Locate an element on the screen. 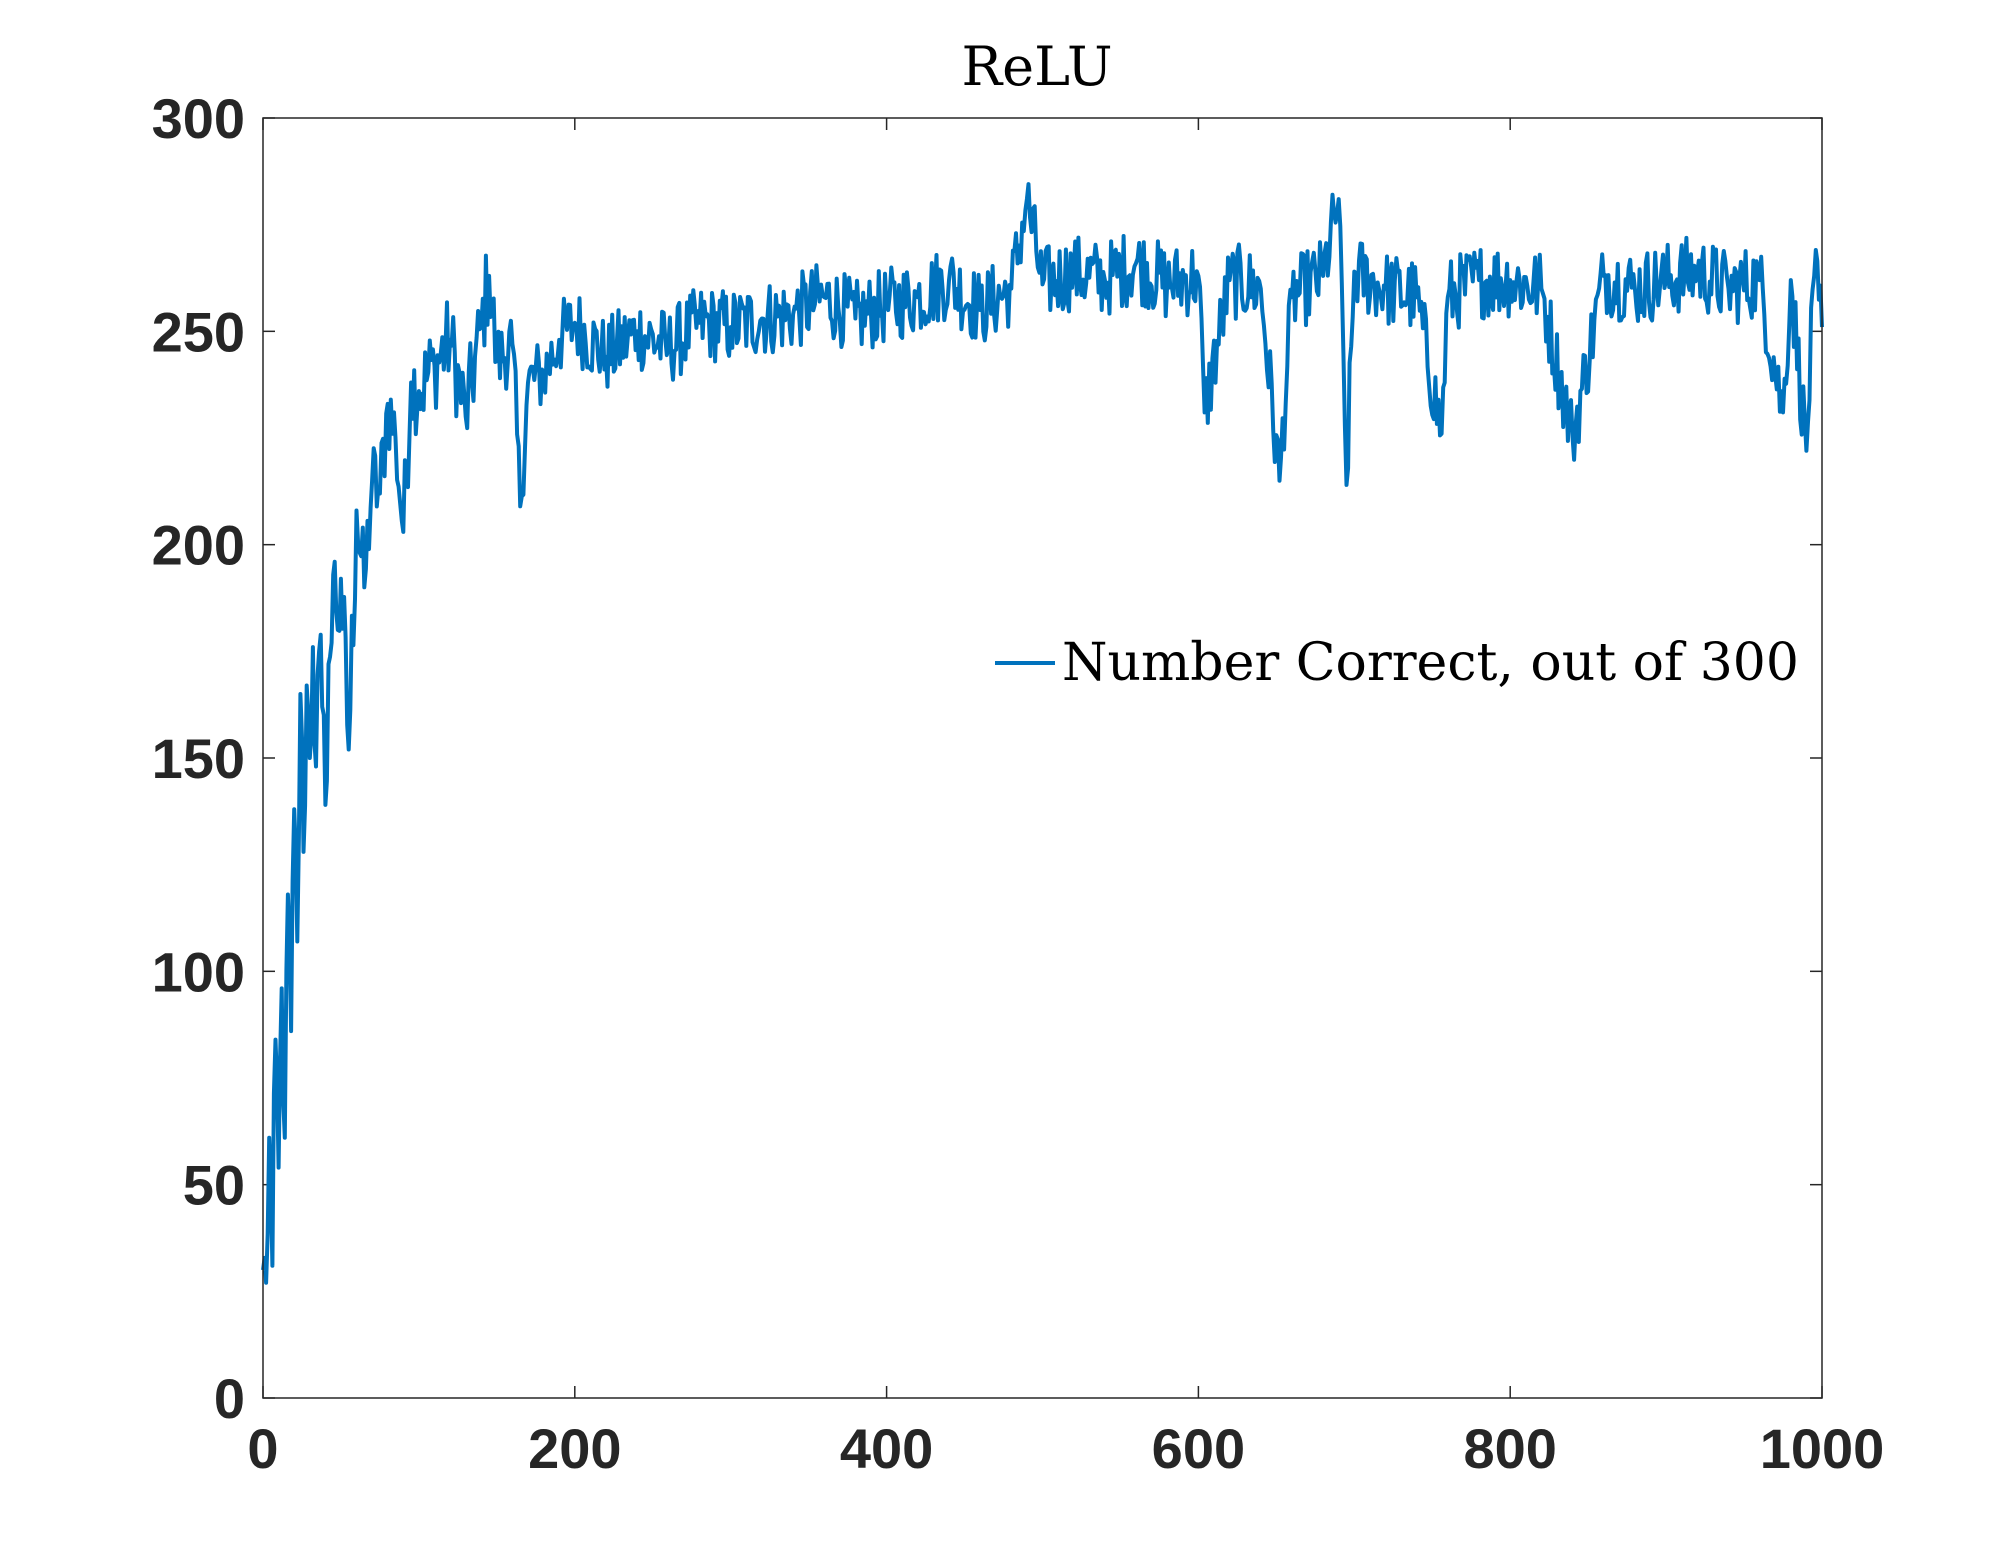  y-tick-label: 50 is located at coordinates (214, 1185).